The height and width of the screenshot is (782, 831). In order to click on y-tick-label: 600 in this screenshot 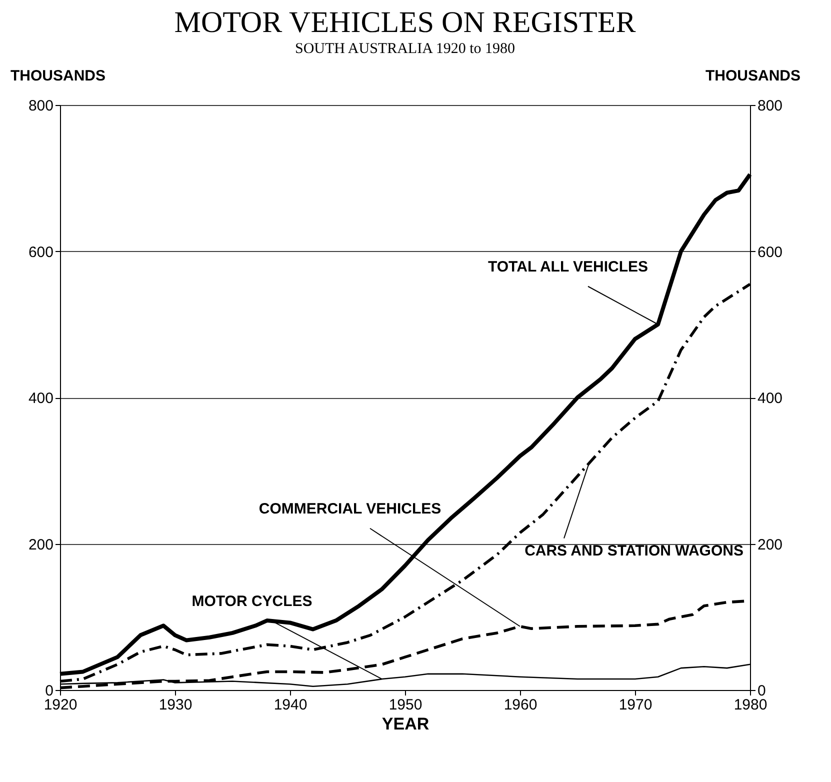, I will do `click(41, 252)`.